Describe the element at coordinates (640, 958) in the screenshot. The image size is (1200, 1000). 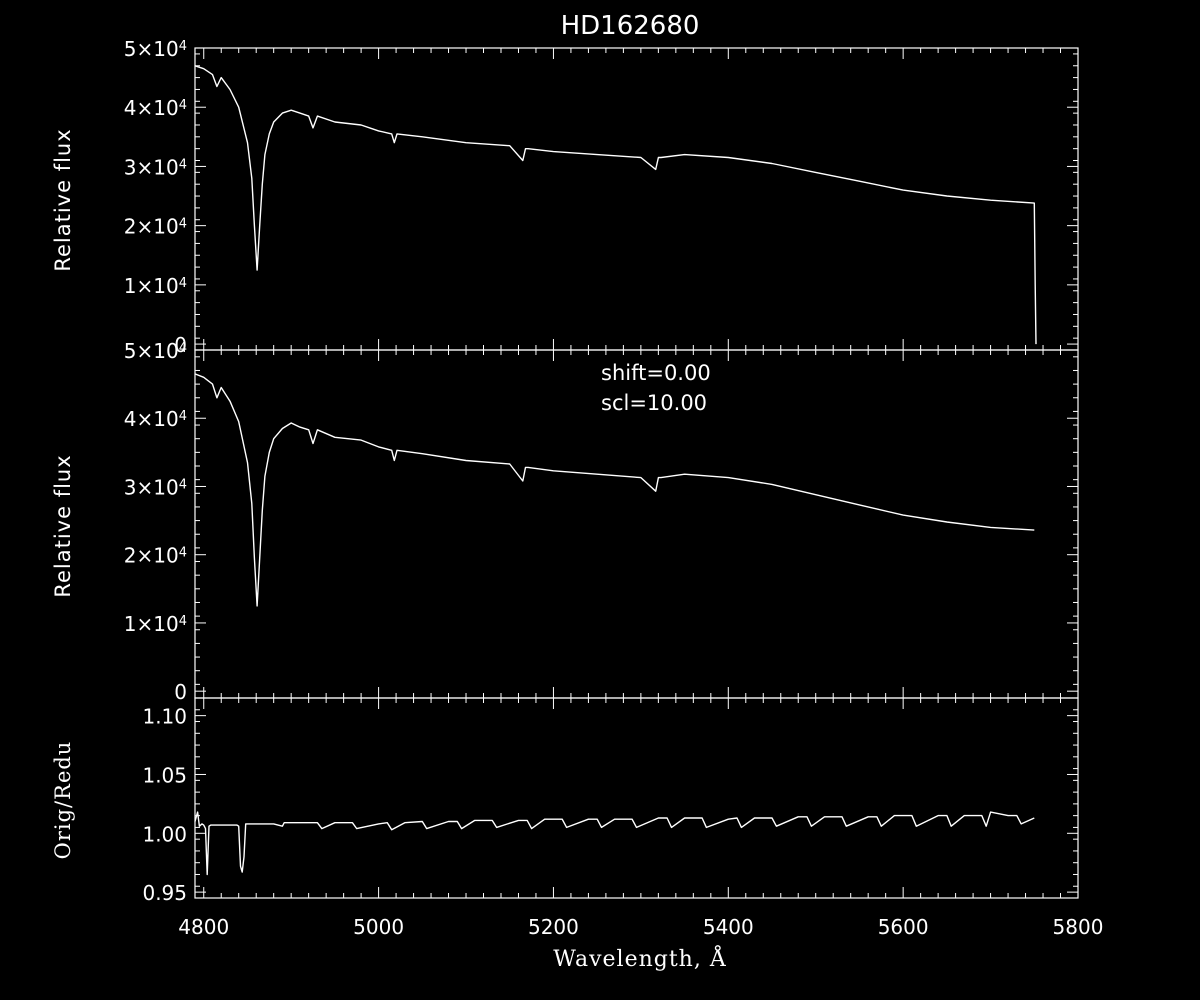
I see `x-axis-label: Wavelength, Å` at that location.